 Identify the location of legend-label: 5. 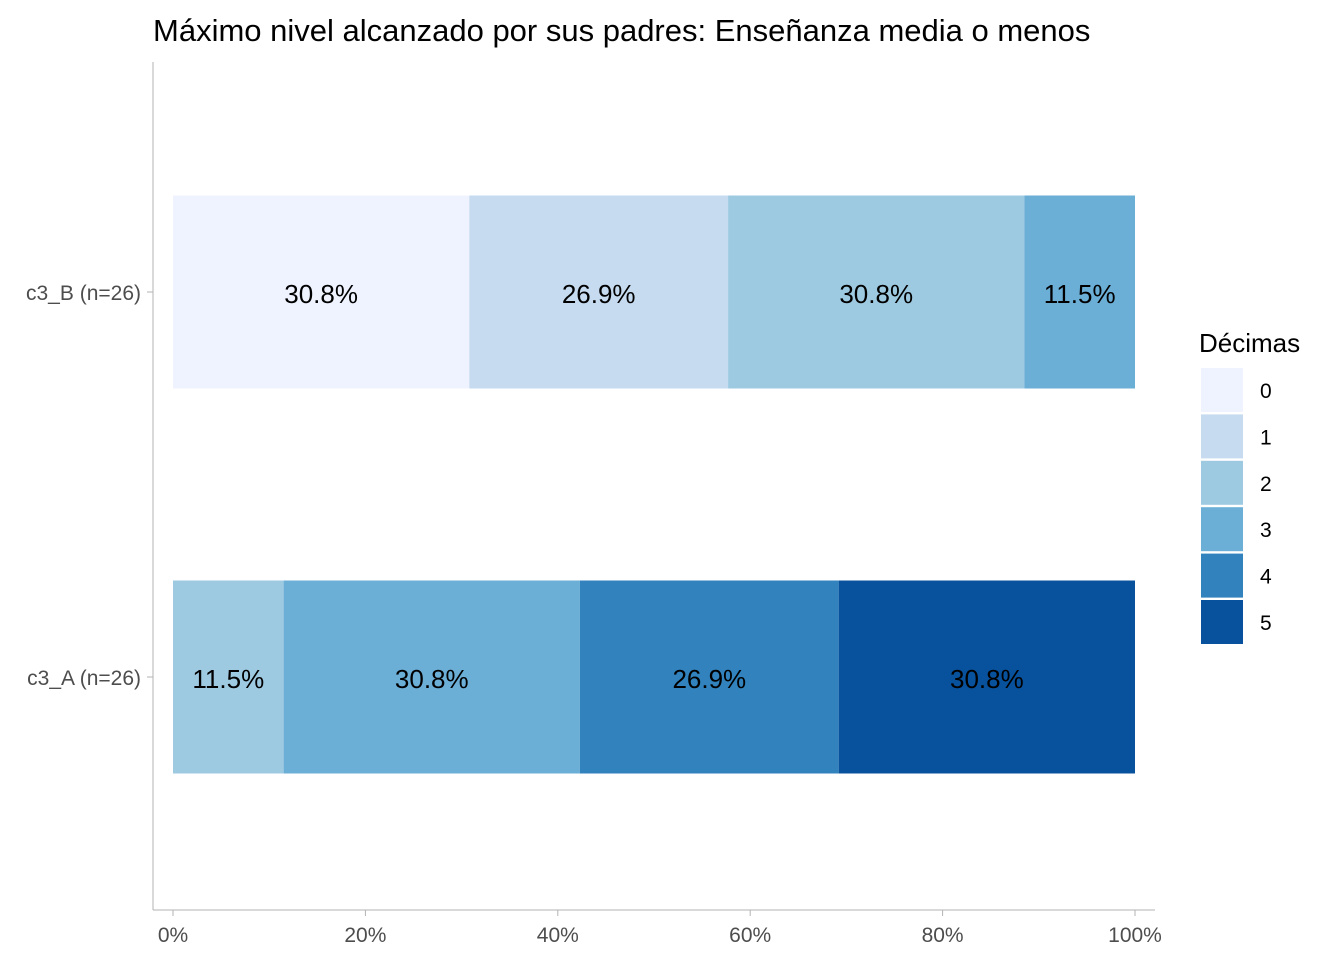
(1266, 623).